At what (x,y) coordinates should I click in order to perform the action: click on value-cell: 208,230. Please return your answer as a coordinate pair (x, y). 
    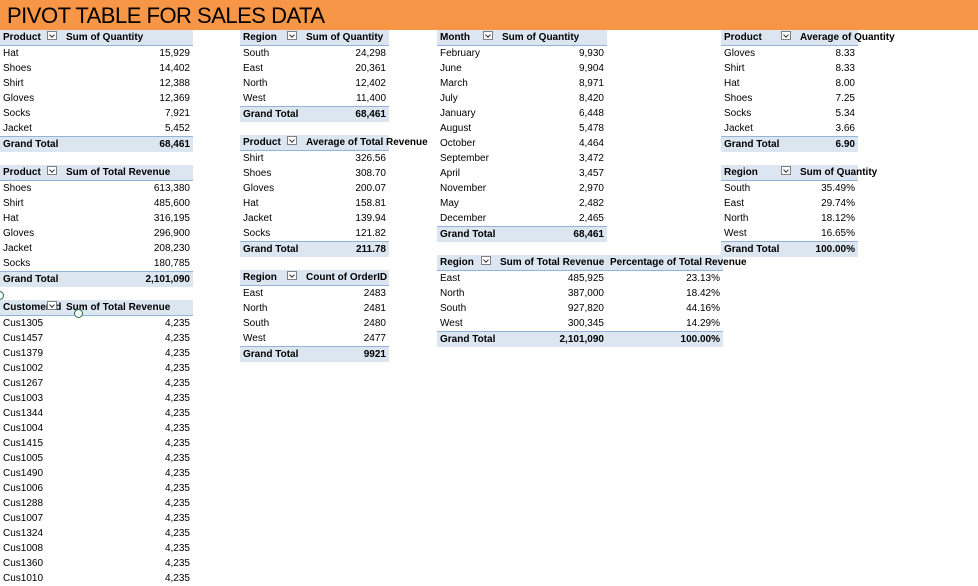
    Looking at the image, I should click on (171, 248).